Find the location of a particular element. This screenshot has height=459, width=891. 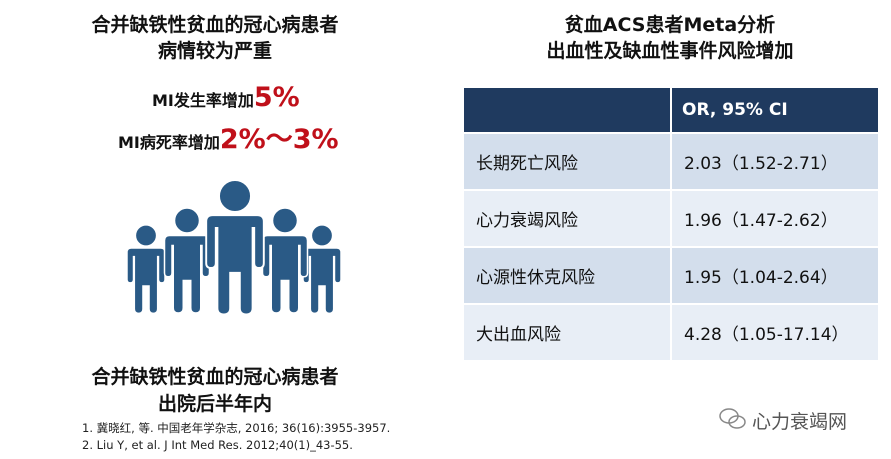

cell: 心源性休克风险 is located at coordinates (567, 275).